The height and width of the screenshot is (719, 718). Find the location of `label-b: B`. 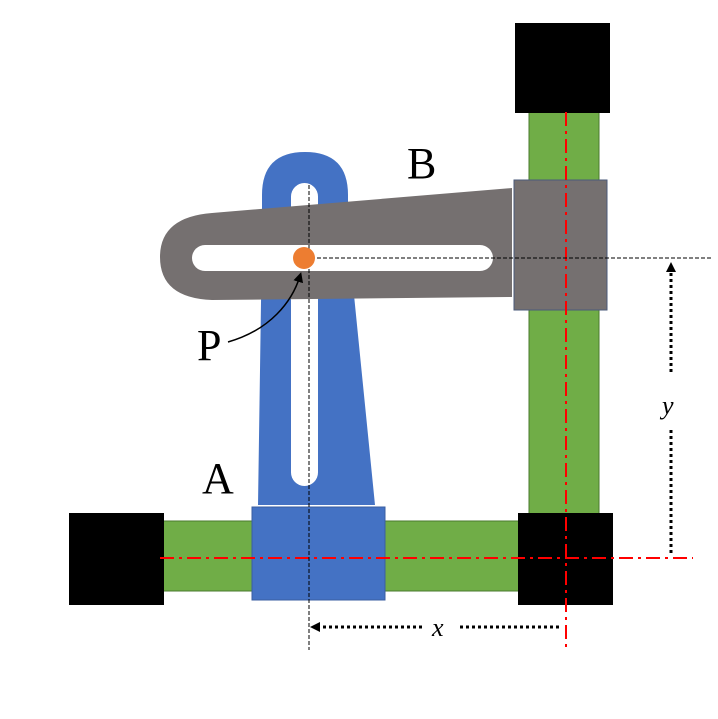

label-b: B is located at coordinates (421, 163).